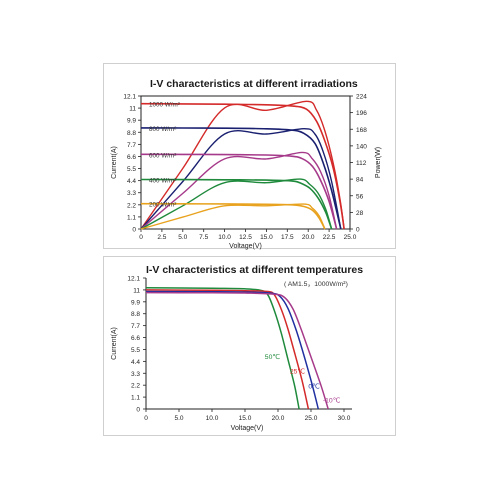 The width and height of the screenshot is (500, 500). What do you see at coordinates (361, 146) in the screenshot?
I see `y2-tick-label: 140` at bounding box center [361, 146].